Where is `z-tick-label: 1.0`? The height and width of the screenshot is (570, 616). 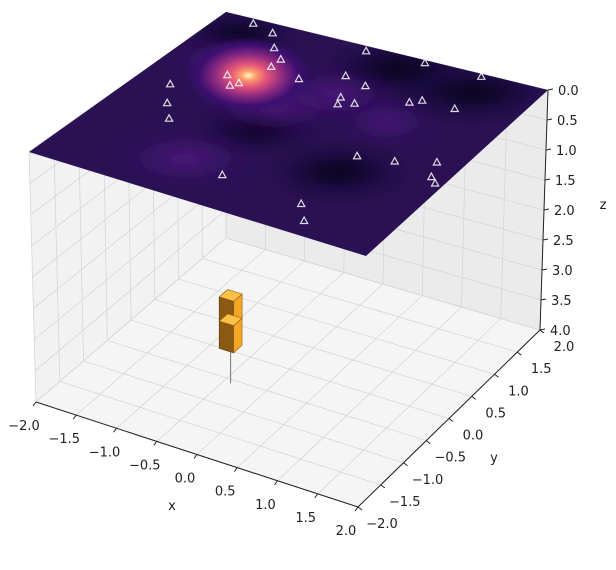
z-tick-label: 1.0 is located at coordinates (566, 151).